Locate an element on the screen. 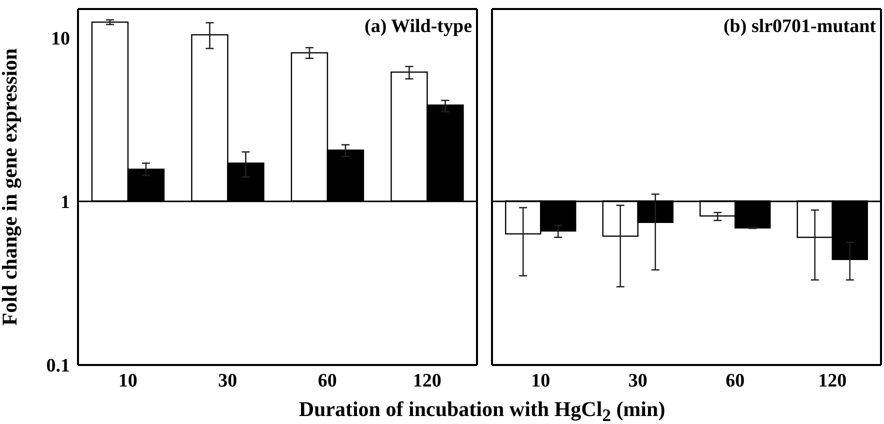 This screenshot has height=424, width=884. y-tick-label: 0.1 is located at coordinates (58, 366).